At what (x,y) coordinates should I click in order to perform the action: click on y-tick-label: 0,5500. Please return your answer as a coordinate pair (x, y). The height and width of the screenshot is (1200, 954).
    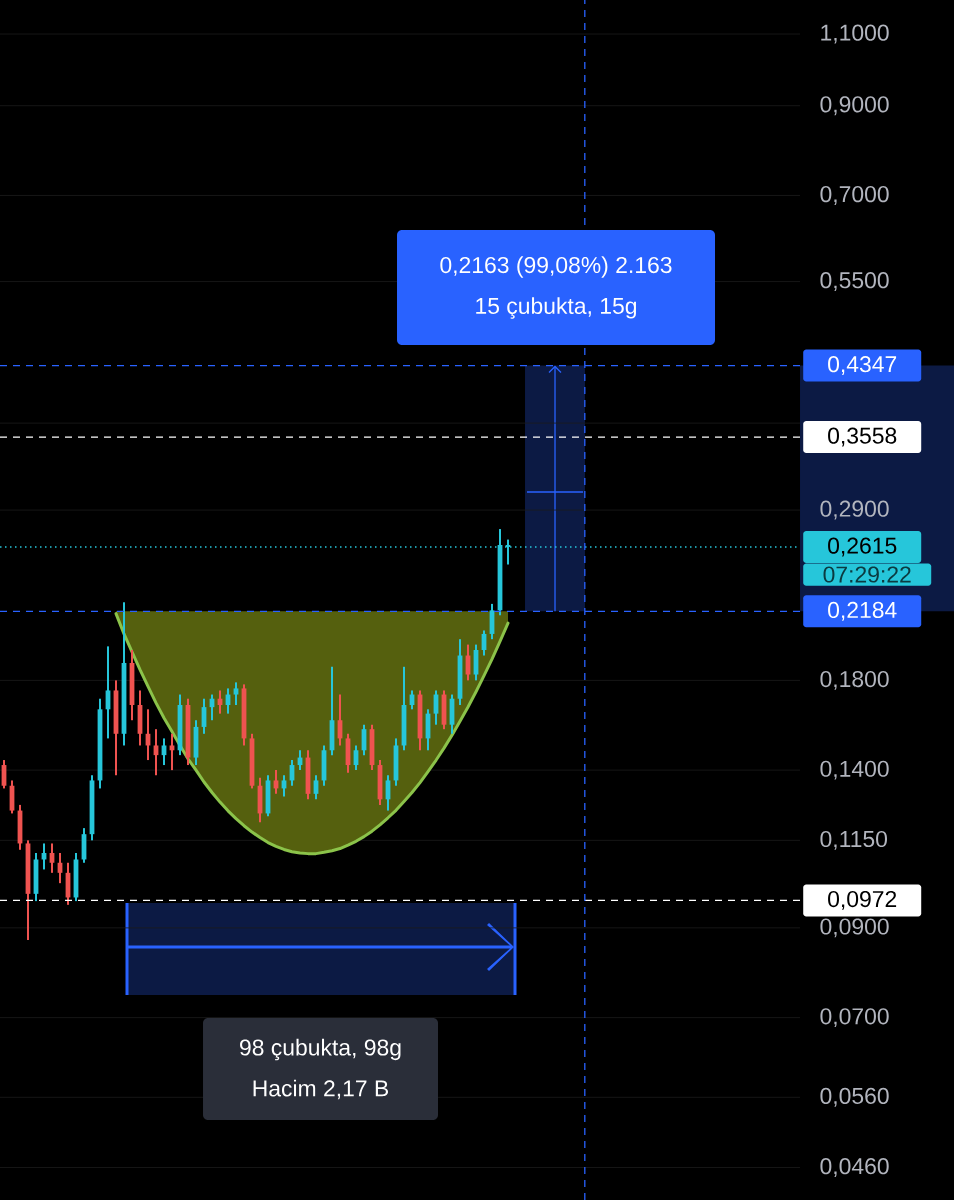
    Looking at the image, I should click on (854, 282).